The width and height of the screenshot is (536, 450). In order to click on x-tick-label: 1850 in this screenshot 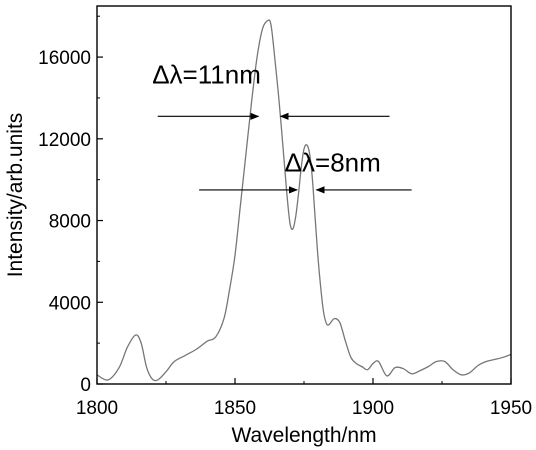, I will do `click(235, 408)`.